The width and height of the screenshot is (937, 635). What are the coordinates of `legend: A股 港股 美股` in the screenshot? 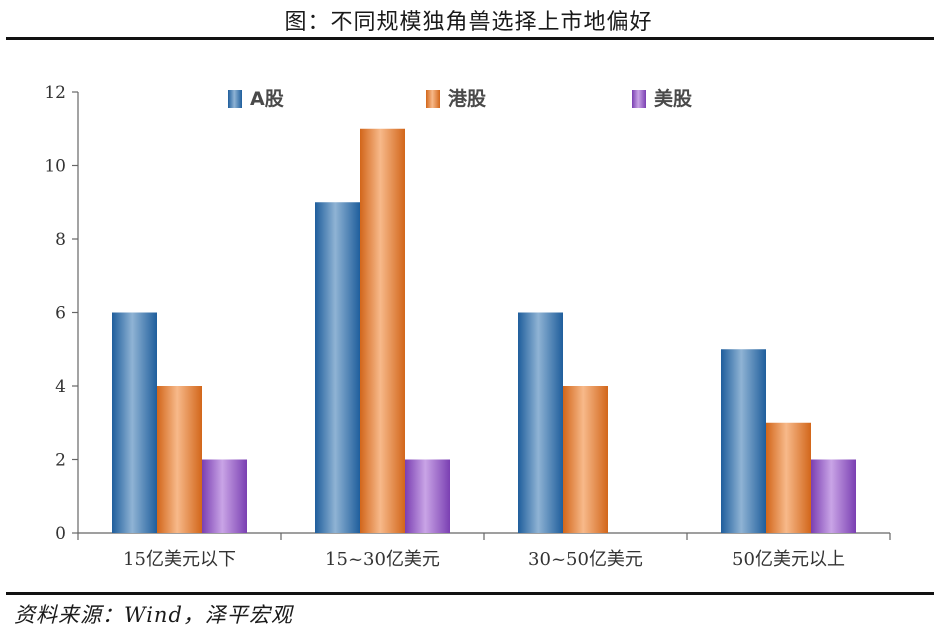 It's located at (460, 98).